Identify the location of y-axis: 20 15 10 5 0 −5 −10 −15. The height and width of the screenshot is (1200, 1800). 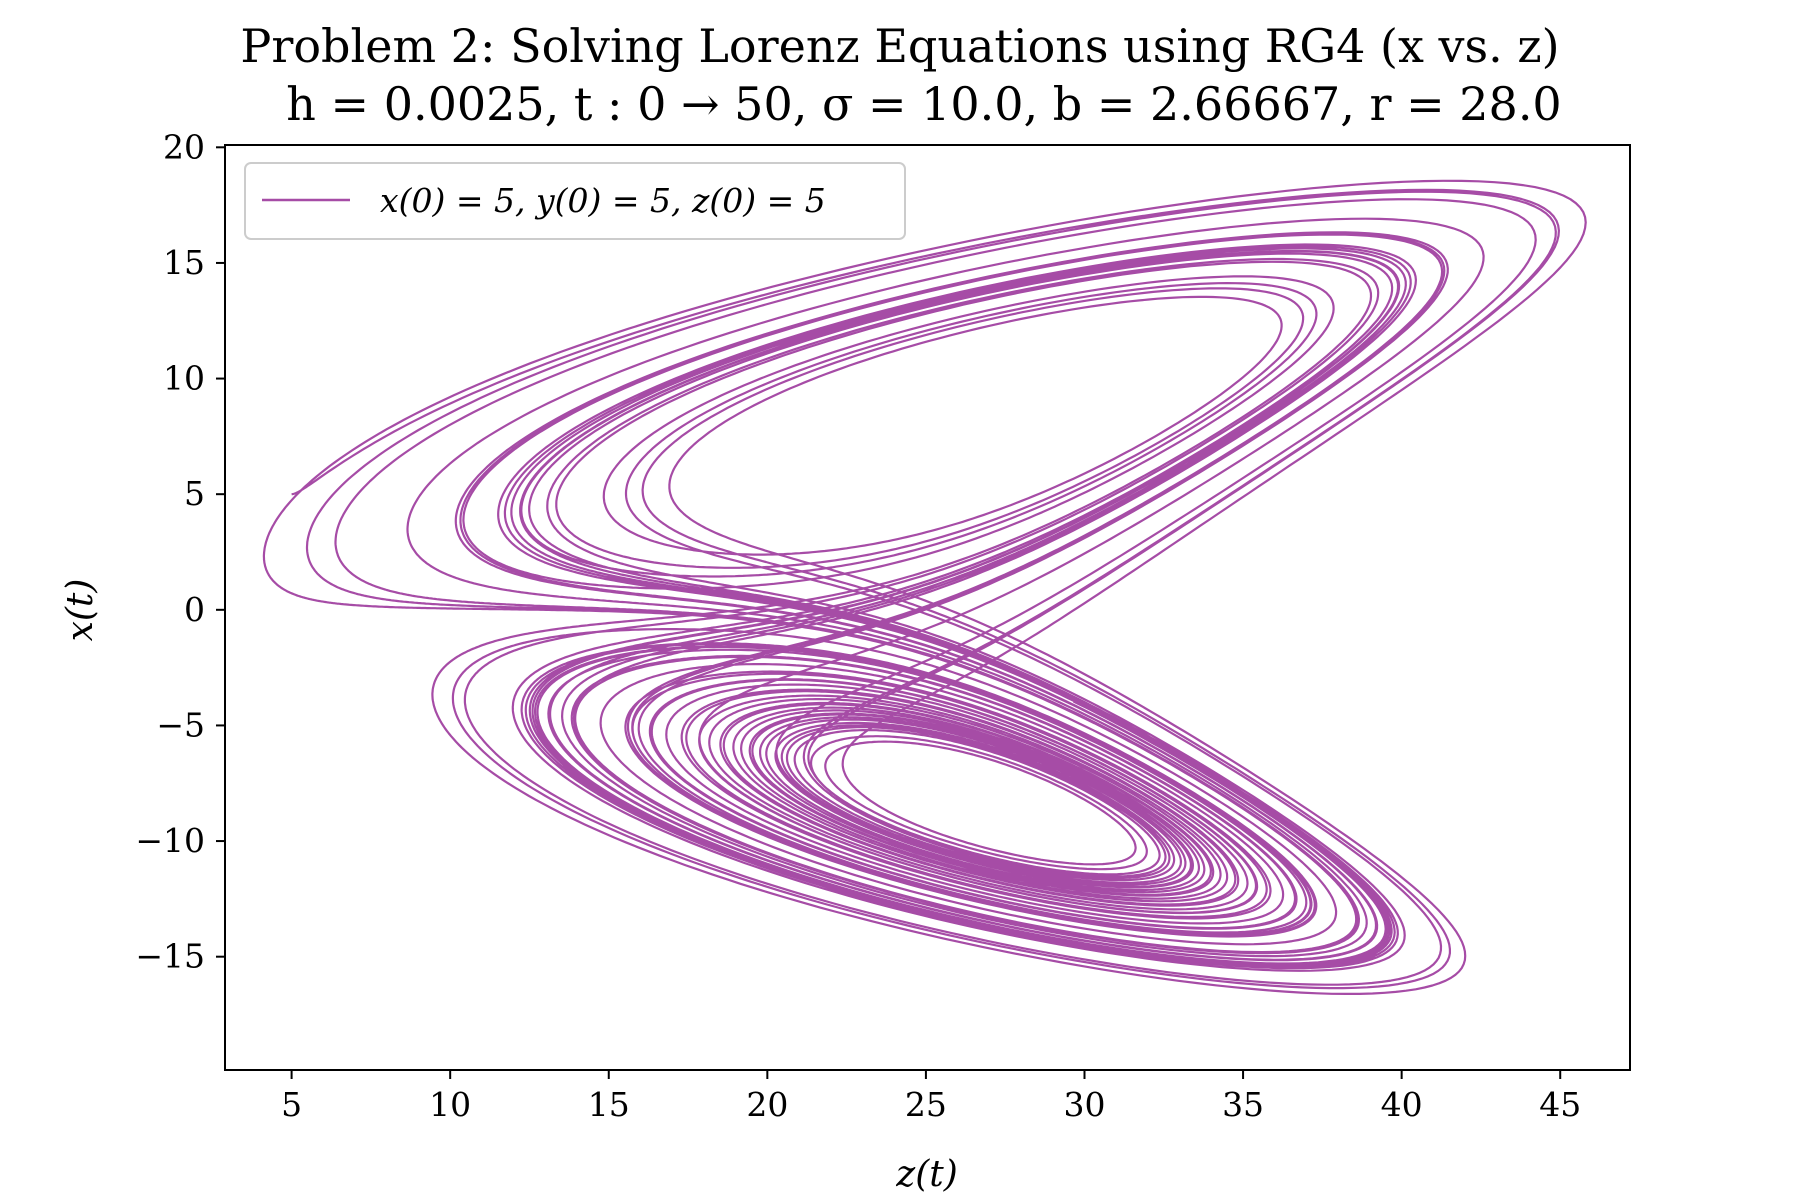
(180, 551).